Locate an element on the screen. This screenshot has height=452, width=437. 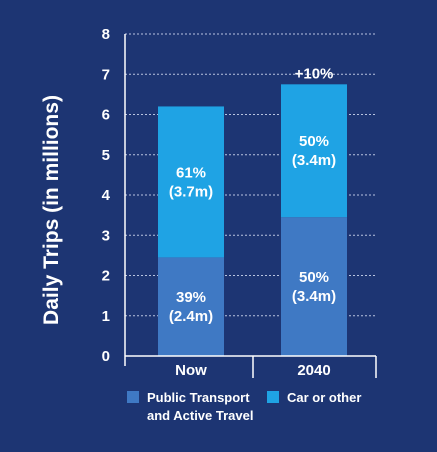
y-axis-ticks: 0 1 2 3 4 5 6 7 8 is located at coordinates (106, 195).